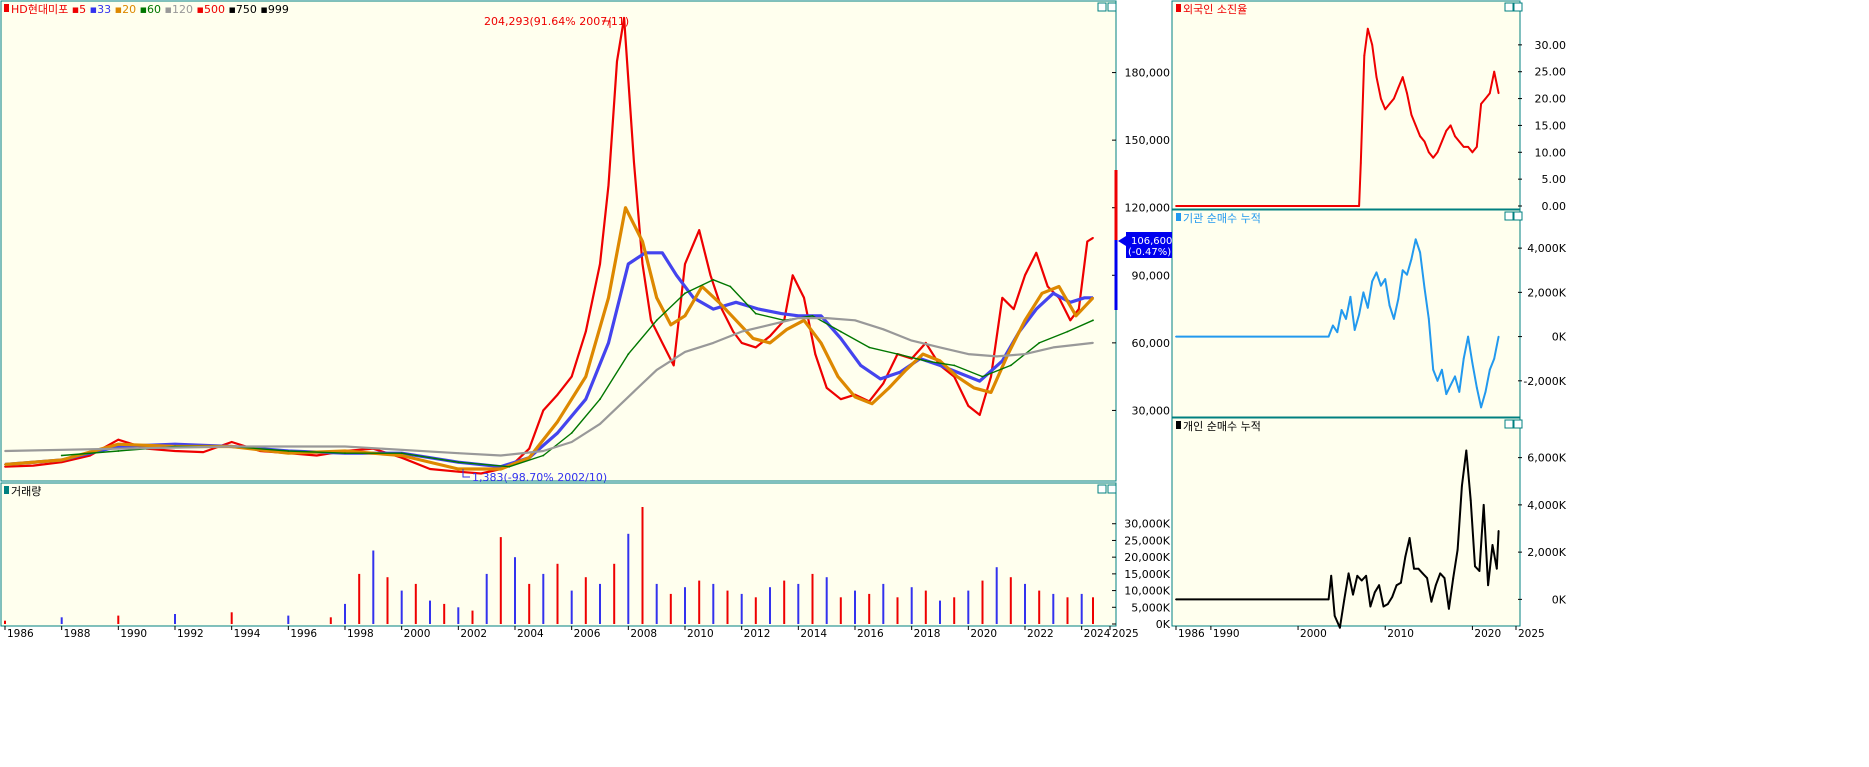 The width and height of the screenshot is (1869, 767). Describe the element at coordinates (1346, 105) in the screenshot. I see `foreign-plot-area` at that location.